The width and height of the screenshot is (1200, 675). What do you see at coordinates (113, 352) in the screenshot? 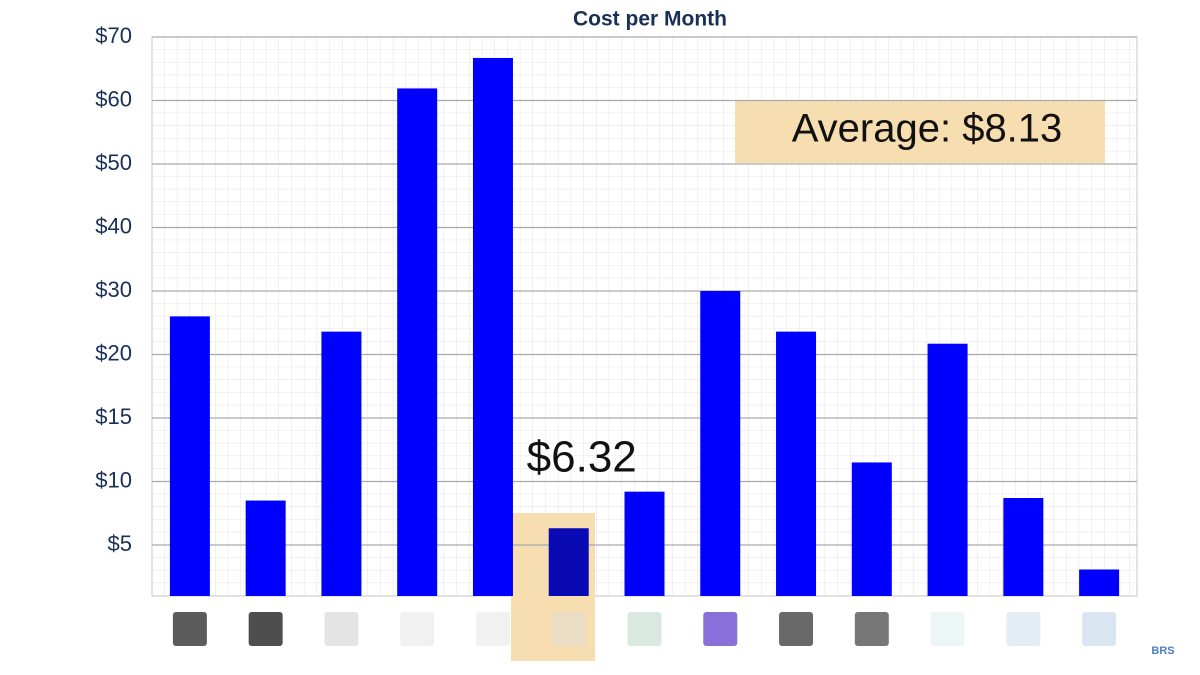
I see `y-tick-label: $20` at bounding box center [113, 352].